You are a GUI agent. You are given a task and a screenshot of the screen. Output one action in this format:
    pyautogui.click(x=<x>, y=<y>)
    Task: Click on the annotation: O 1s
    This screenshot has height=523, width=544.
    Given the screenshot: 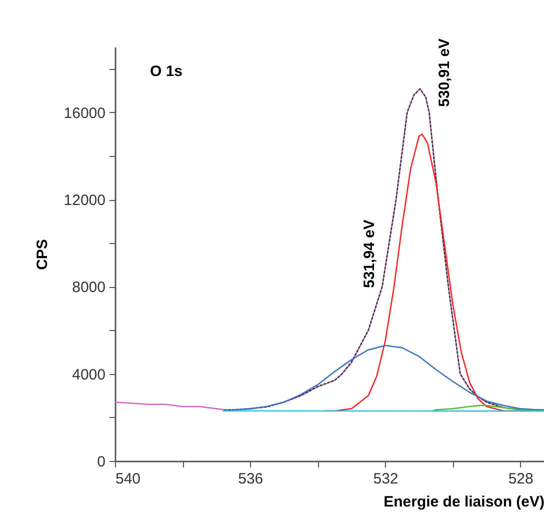 What is the action you would take?
    pyautogui.click(x=166, y=71)
    